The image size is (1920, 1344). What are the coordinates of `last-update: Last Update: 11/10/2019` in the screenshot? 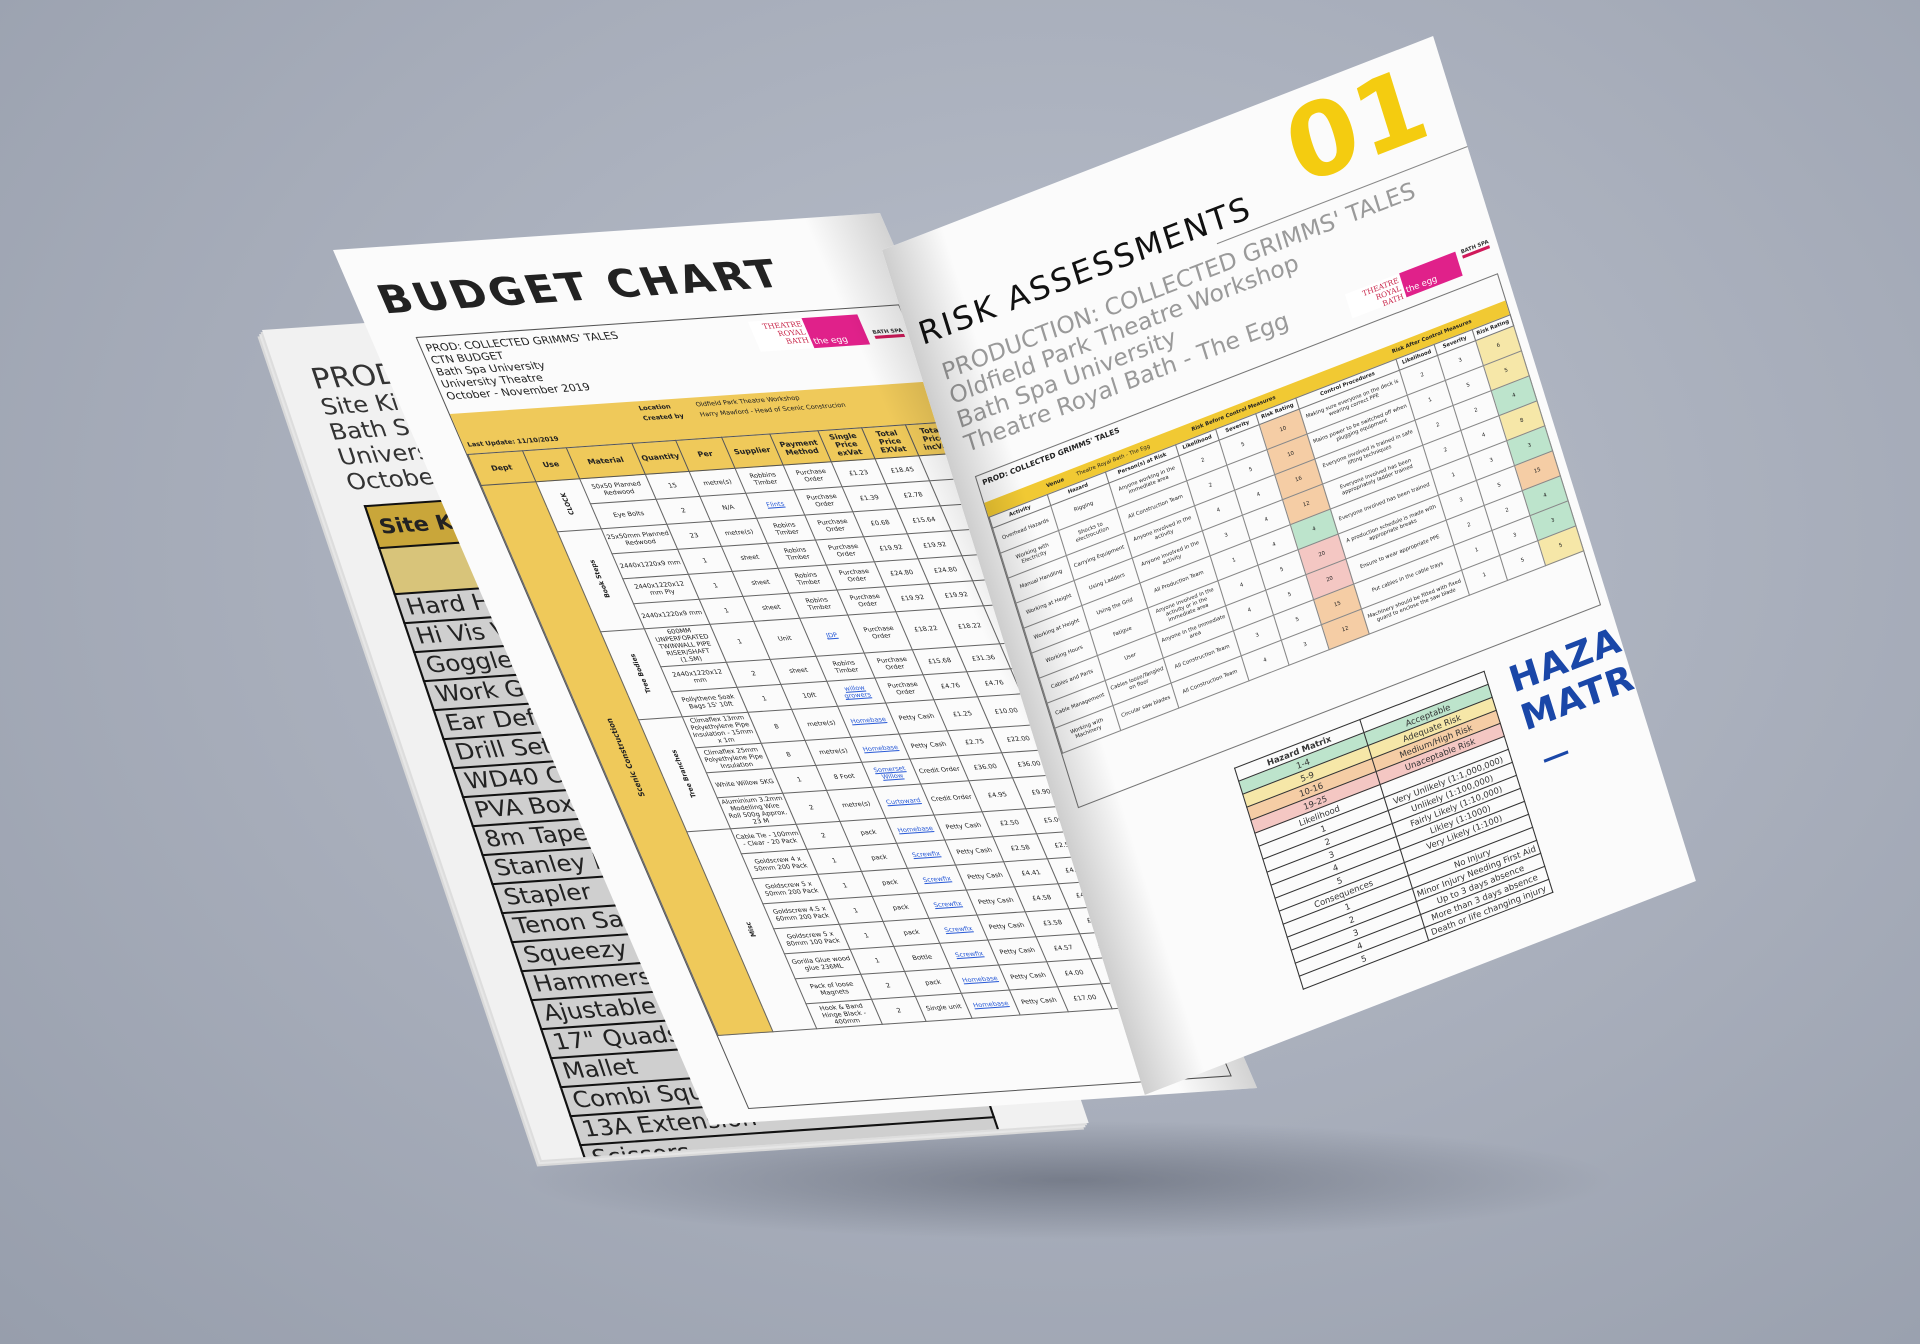 It's located at (513, 442).